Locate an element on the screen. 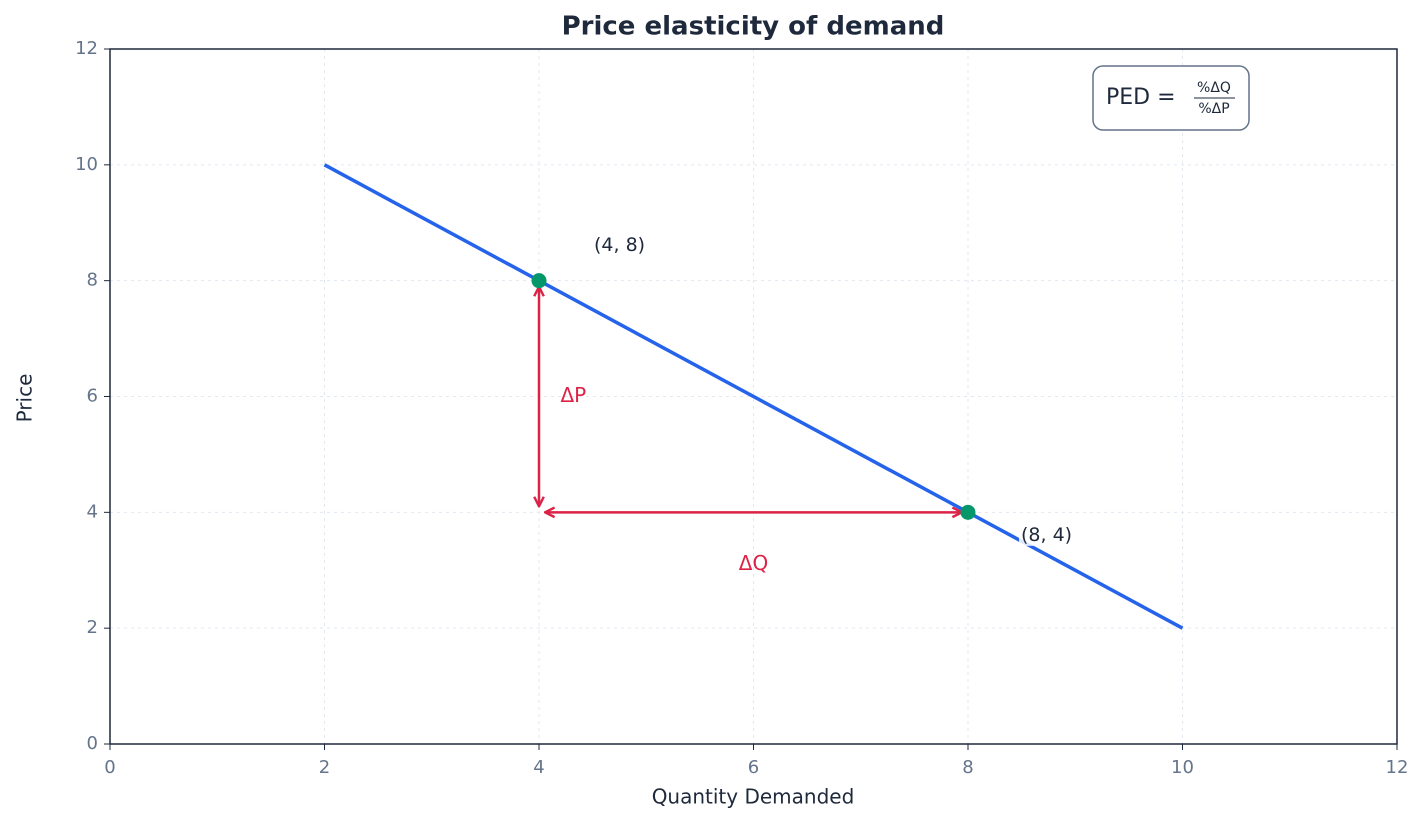  formula-box: PED = %ΔQ %ΔP is located at coordinates (1171, 98).